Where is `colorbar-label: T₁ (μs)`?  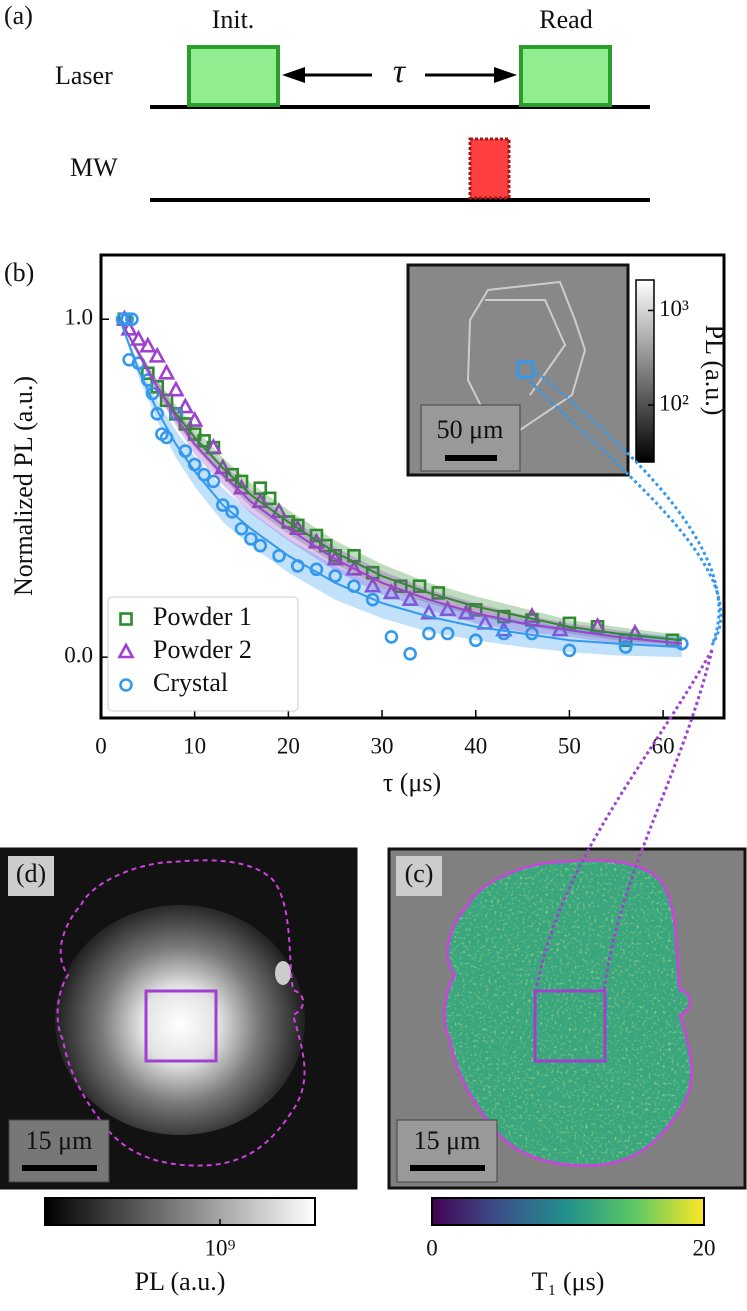
colorbar-label: T₁ (μs) is located at coordinates (568, 1281).